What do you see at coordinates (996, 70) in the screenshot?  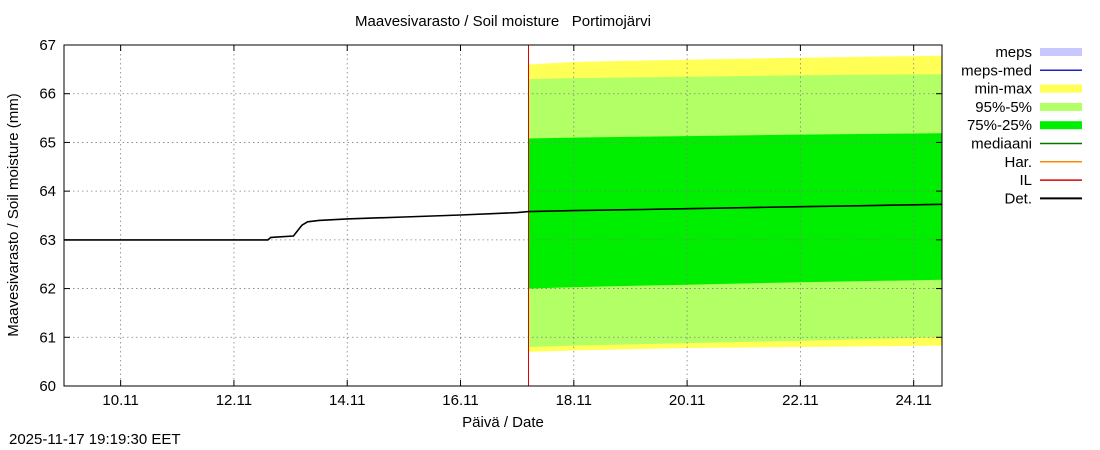 I see `legend-label: meps-med` at bounding box center [996, 70].